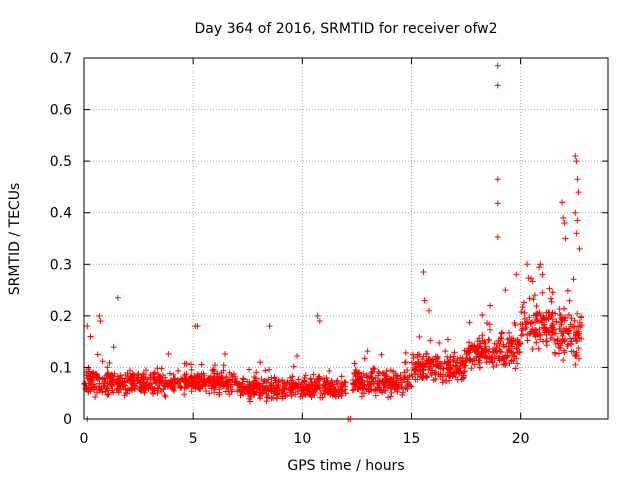  I want to click on x-tick-label: 0, so click(84, 439).